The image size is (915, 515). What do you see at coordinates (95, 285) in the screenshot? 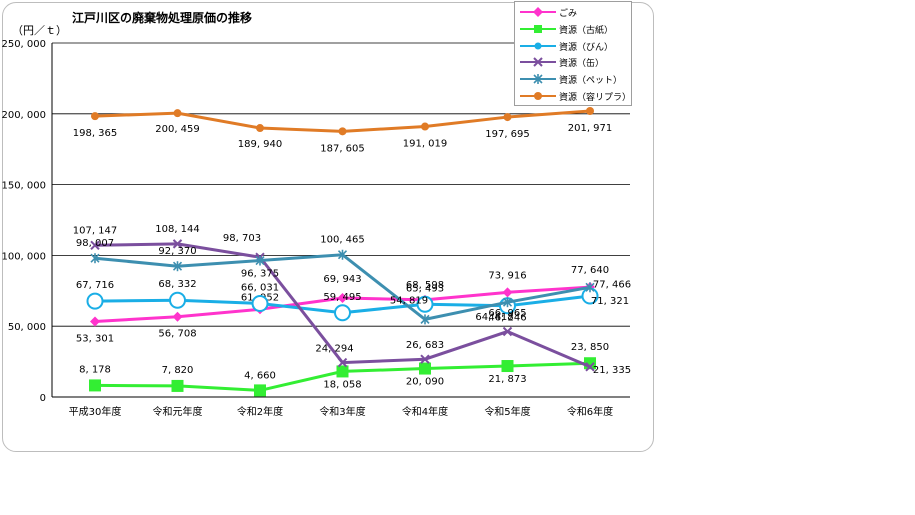
I see `data-label: 67, 716` at bounding box center [95, 285].